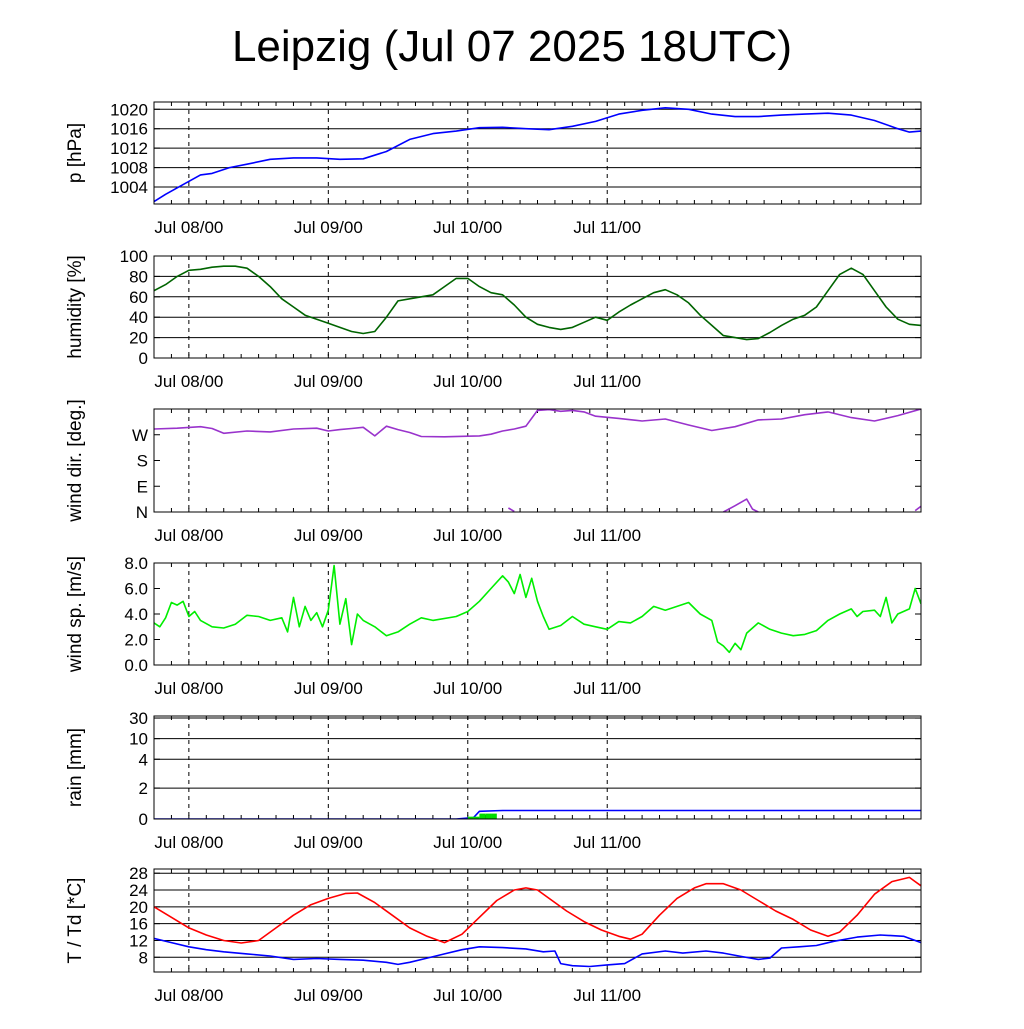  Describe the element at coordinates (136, 665) in the screenshot. I see `y-tick-label: 0.0` at that location.